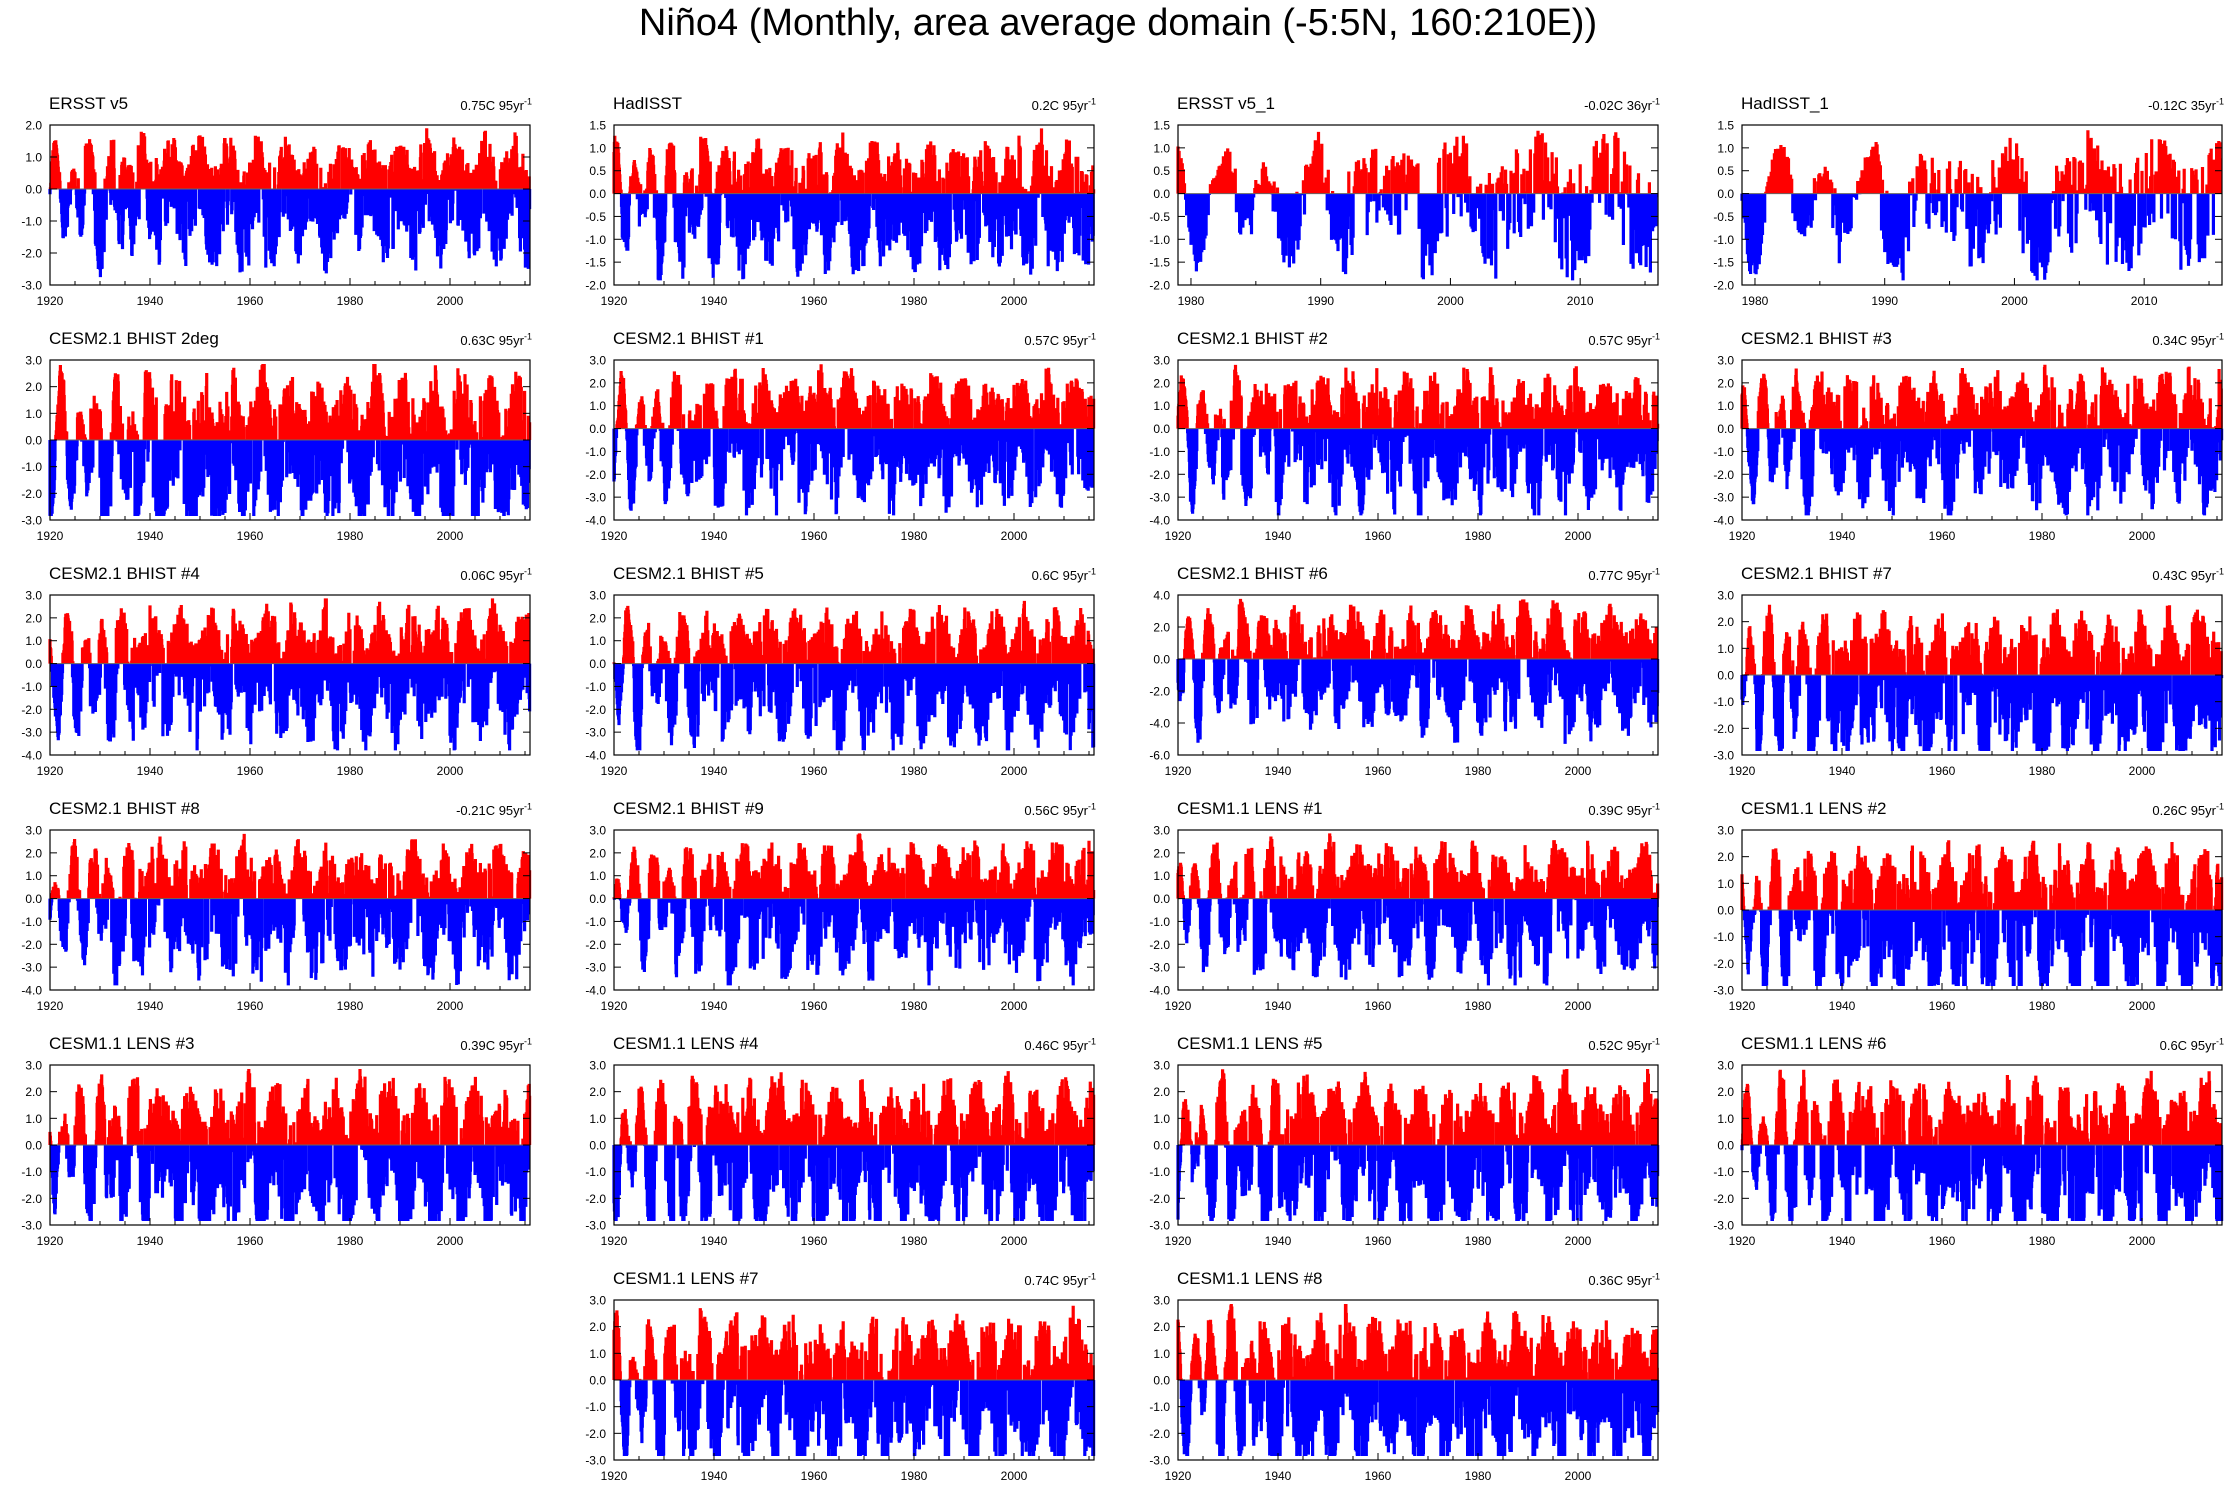  I want to click on panel-title: CESM1.1 LENS #8, so click(1250, 1278).